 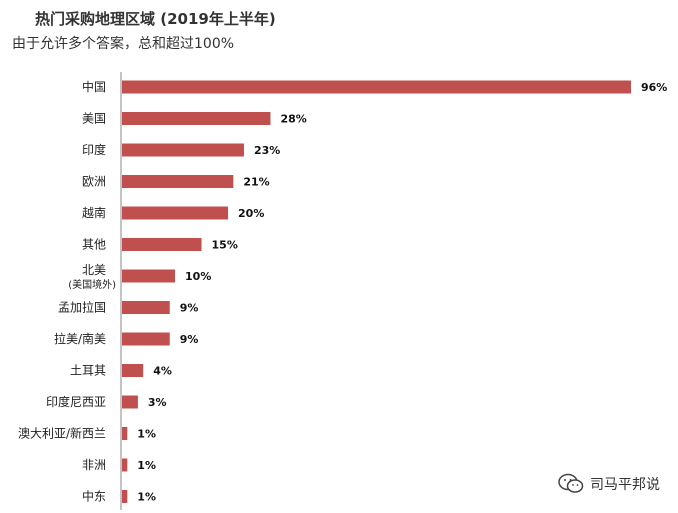 What do you see at coordinates (94, 86) in the screenshot?
I see `category-label: 中国` at bounding box center [94, 86].